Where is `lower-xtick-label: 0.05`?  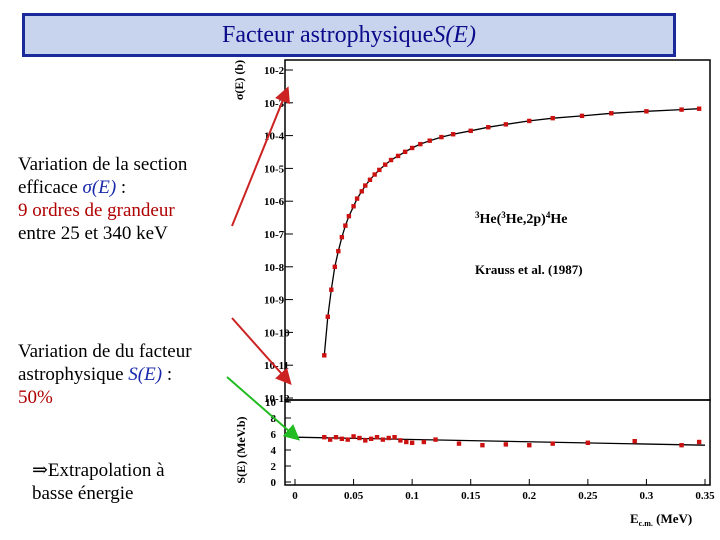
lower-xtick-label: 0.05 is located at coordinates (354, 496).